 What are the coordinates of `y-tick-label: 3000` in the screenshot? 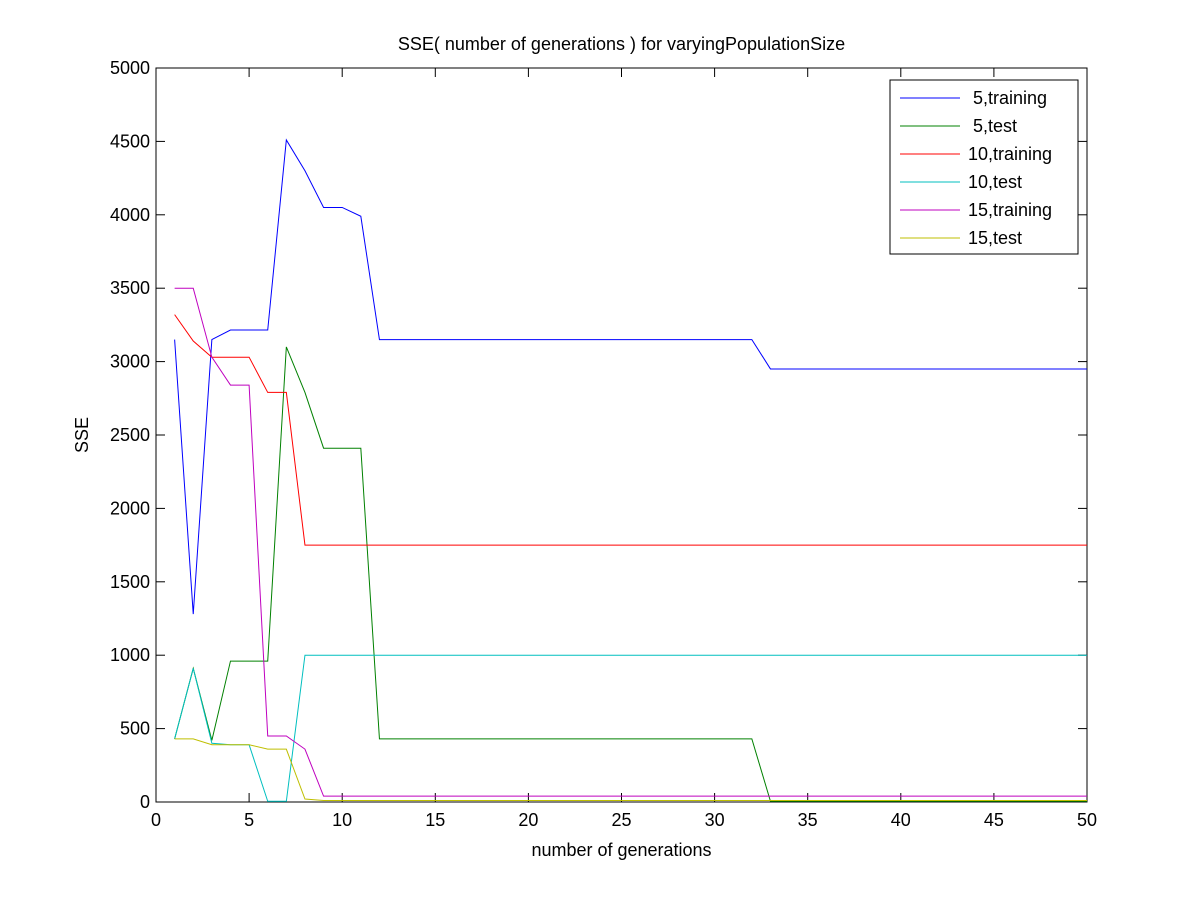 It's located at (130, 362).